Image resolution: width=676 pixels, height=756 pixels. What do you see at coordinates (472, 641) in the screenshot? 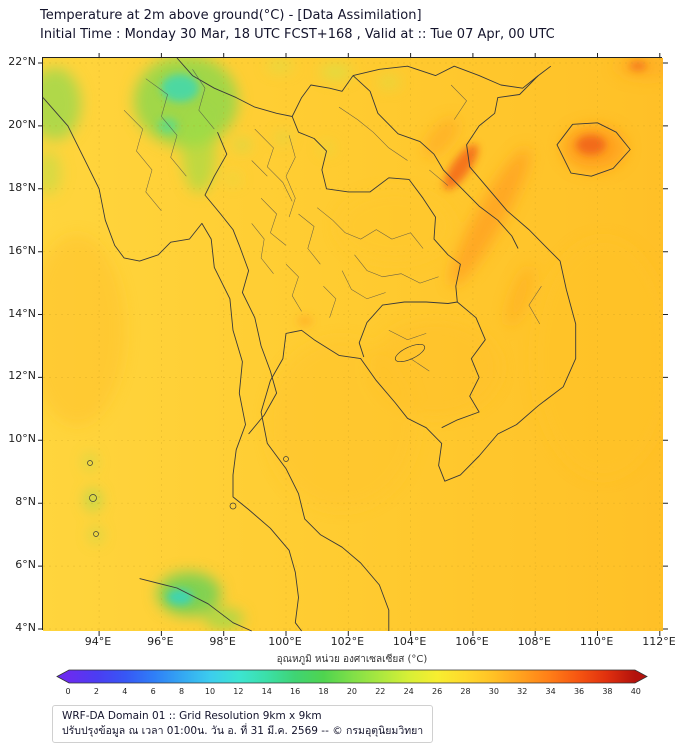
I see `lon-tick-label: 106°E` at bounding box center [472, 641].